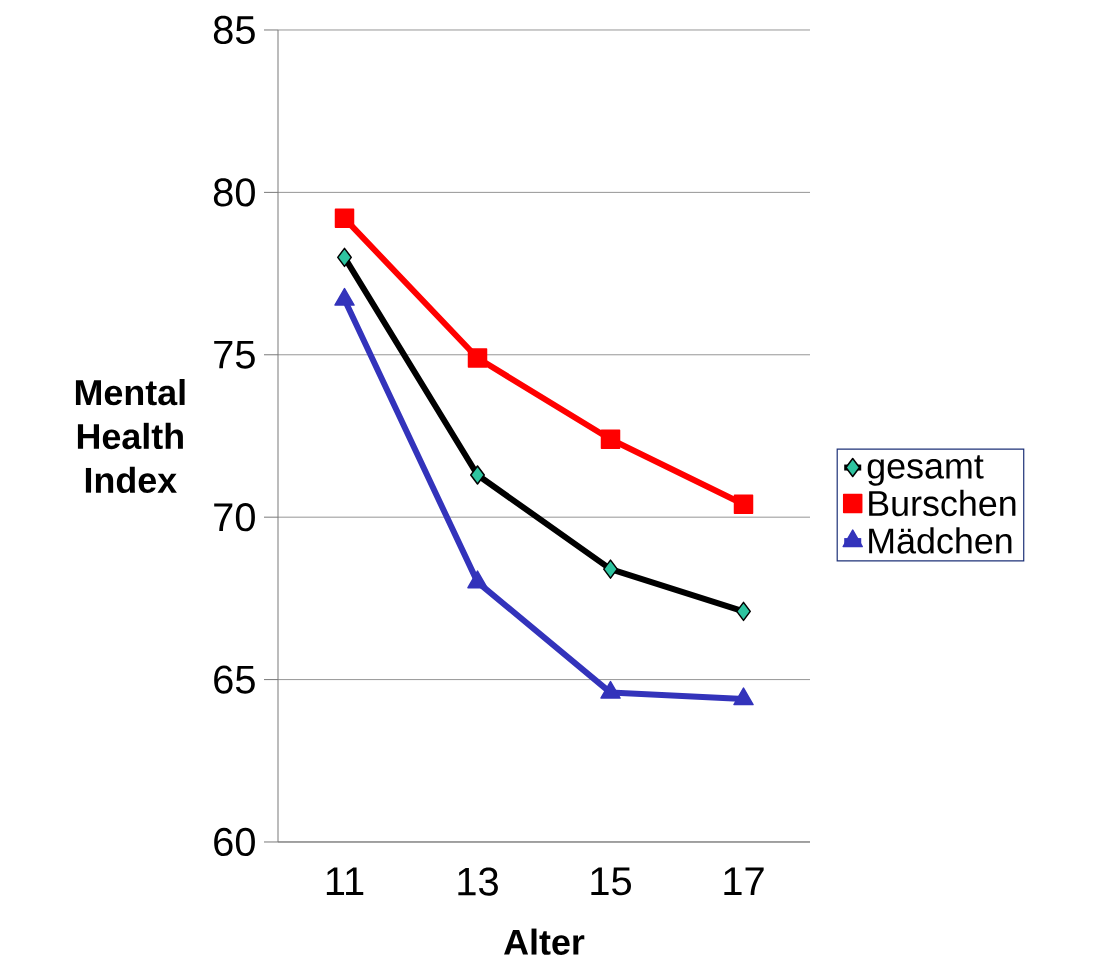 This screenshot has height=980, width=1114. What do you see at coordinates (234, 354) in the screenshot?
I see `y-tick-label: 75` at bounding box center [234, 354].